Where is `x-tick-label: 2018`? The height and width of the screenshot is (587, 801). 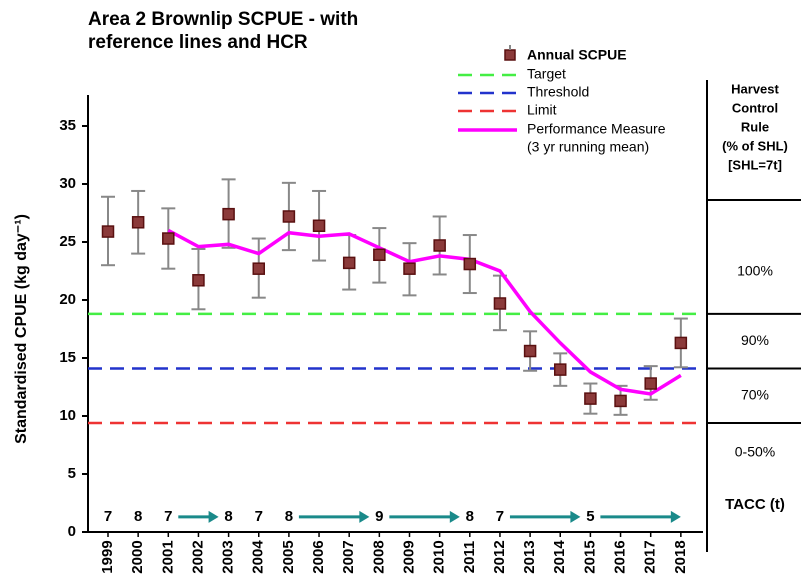
x-tick-label: 2018 is located at coordinates (680, 556).